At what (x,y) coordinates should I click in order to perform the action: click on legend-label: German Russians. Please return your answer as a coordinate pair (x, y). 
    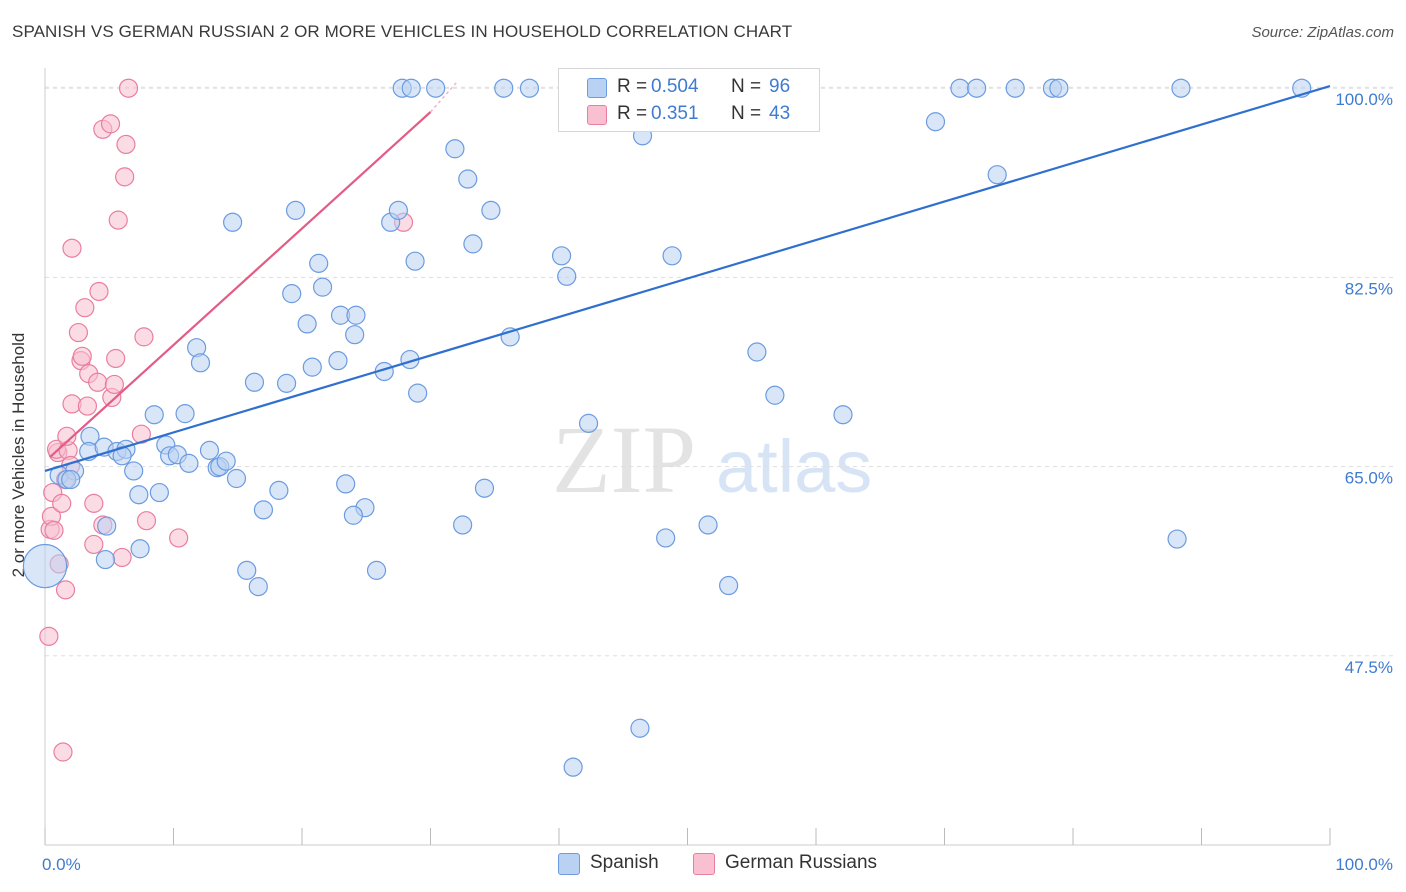
    Looking at the image, I should click on (801, 862).